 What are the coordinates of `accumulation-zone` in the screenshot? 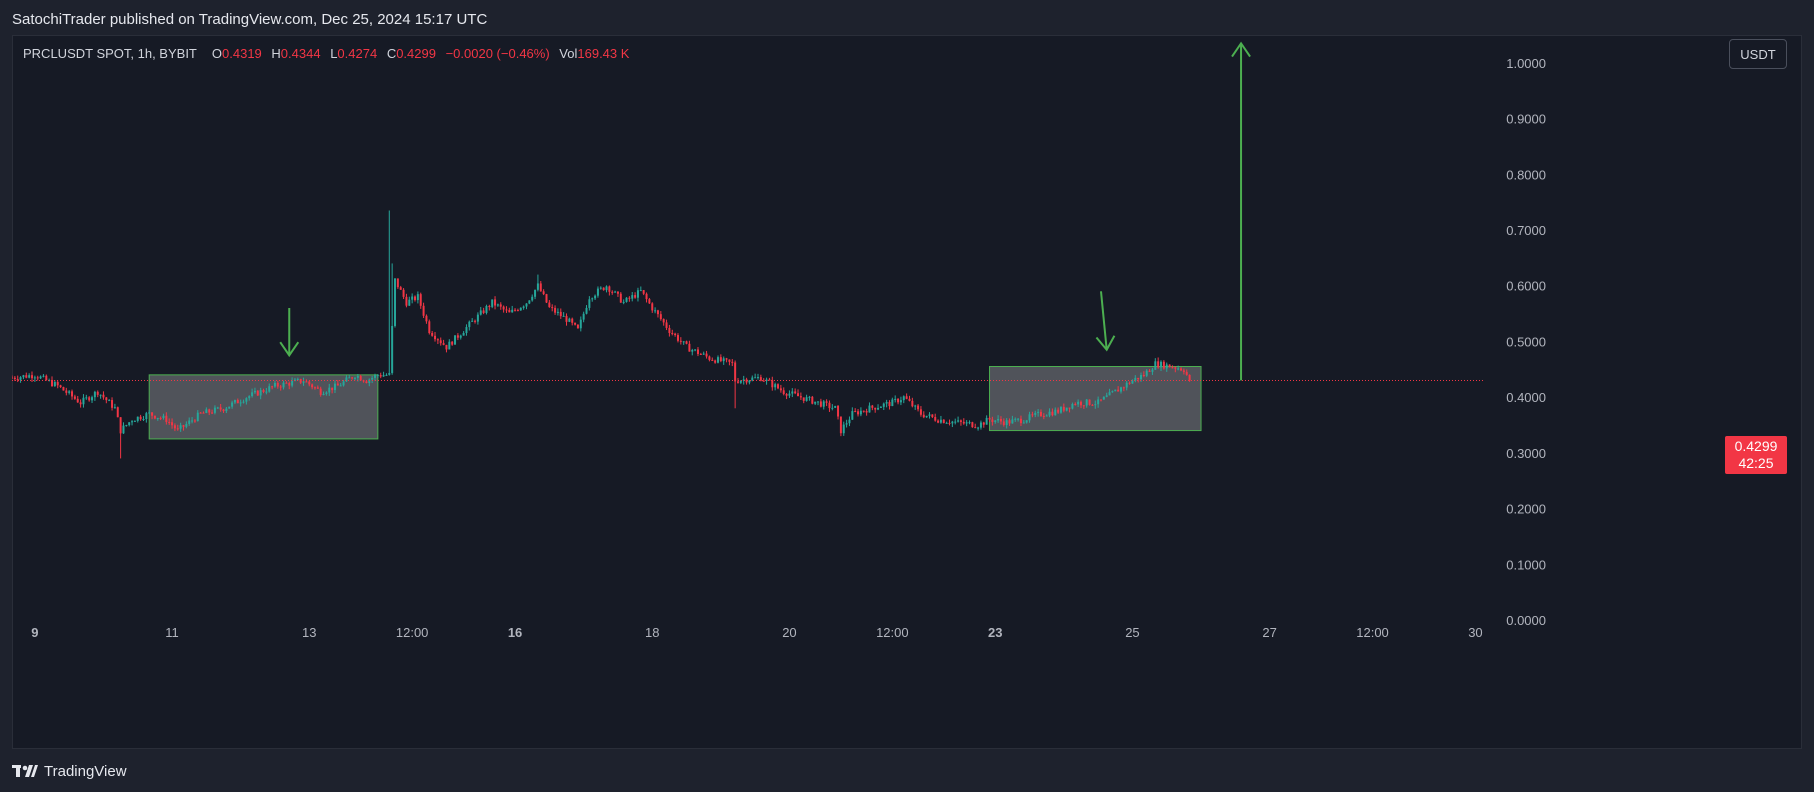 It's located at (1095, 399).